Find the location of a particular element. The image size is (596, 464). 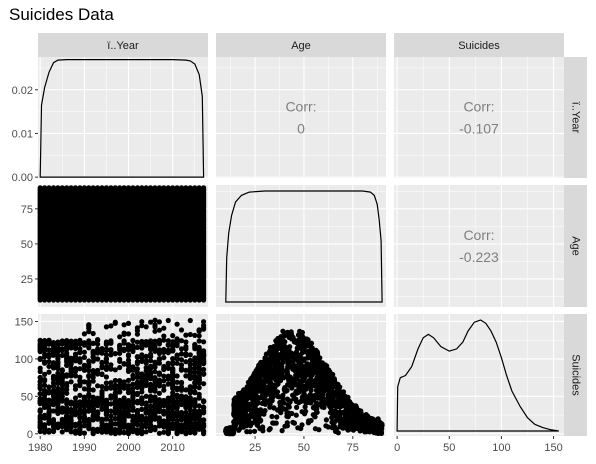

strip-top-age is located at coordinates (301, 45).